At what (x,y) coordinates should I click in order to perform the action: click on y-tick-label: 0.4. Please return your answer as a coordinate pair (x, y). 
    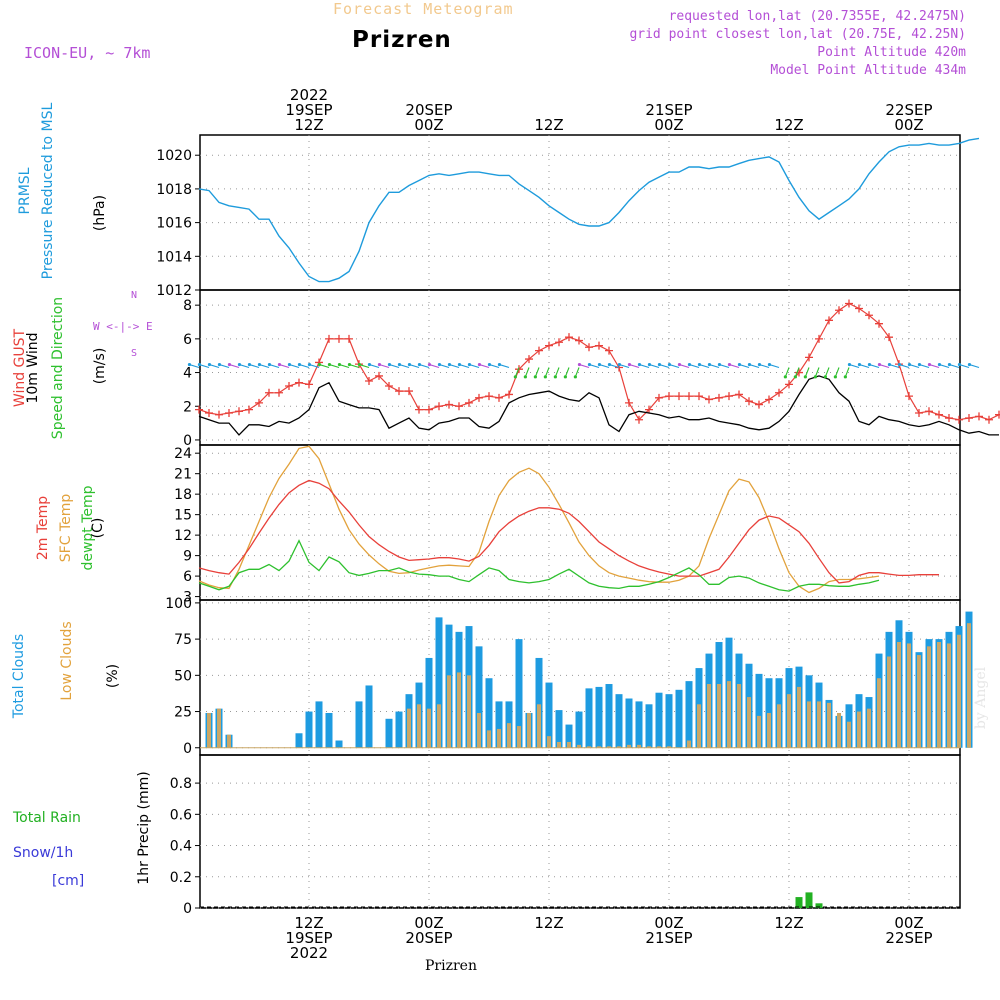
    Looking at the image, I should click on (181, 847).